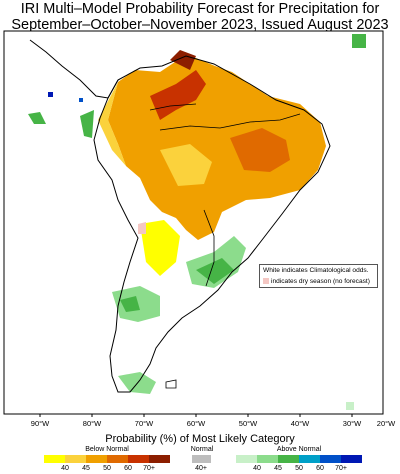  What do you see at coordinates (278, 468) in the screenshot?
I see `legend-above-tick: 45` at bounding box center [278, 468].